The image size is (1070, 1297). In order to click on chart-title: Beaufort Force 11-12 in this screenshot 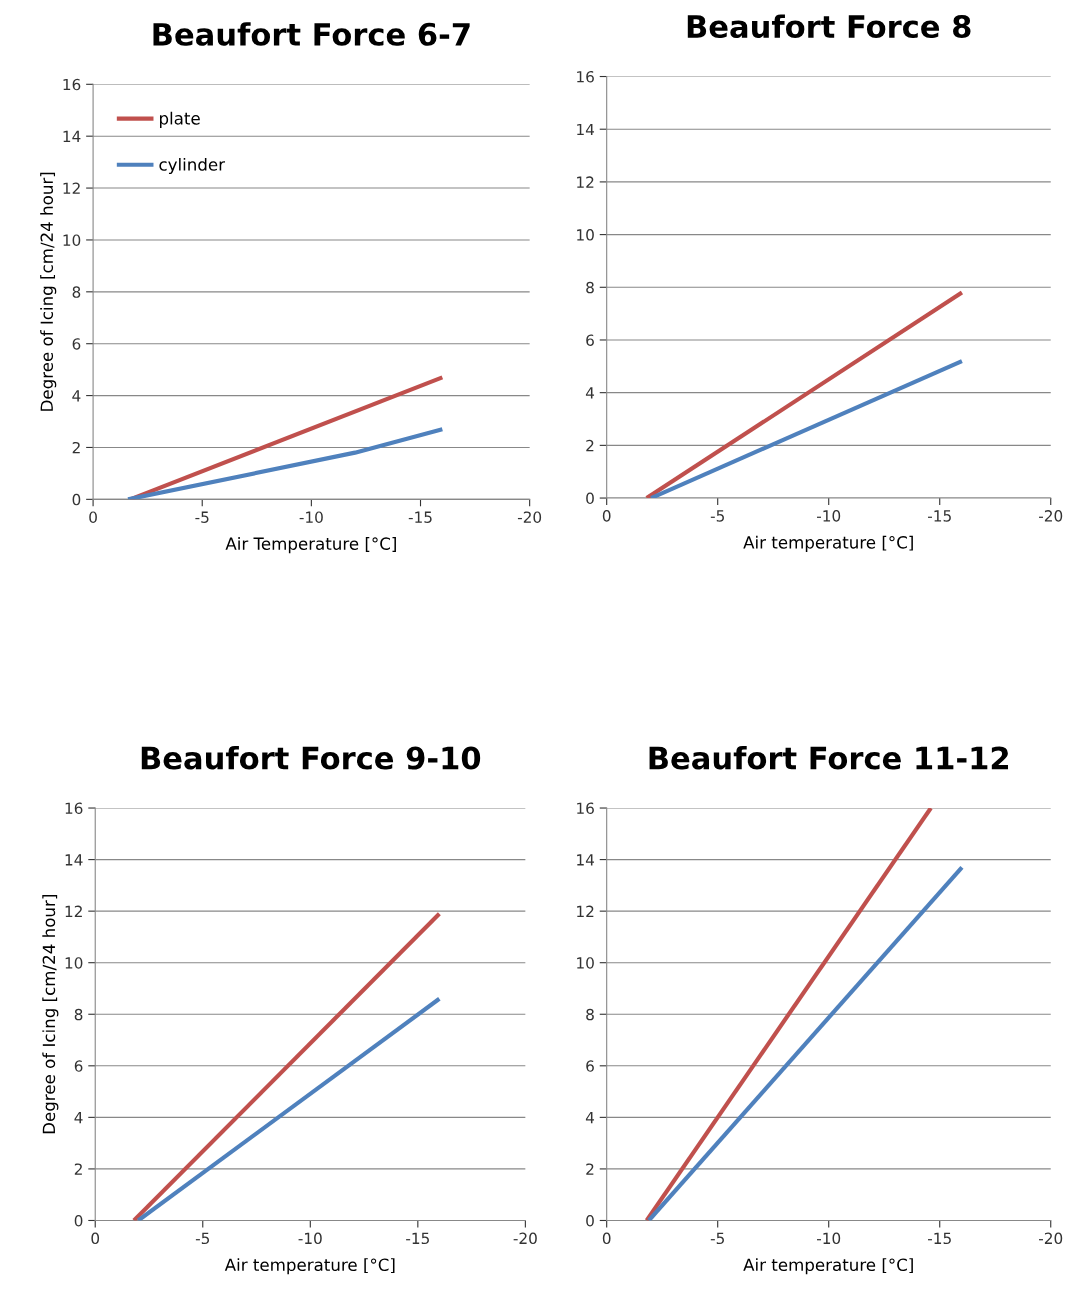, I will do `click(829, 757)`.